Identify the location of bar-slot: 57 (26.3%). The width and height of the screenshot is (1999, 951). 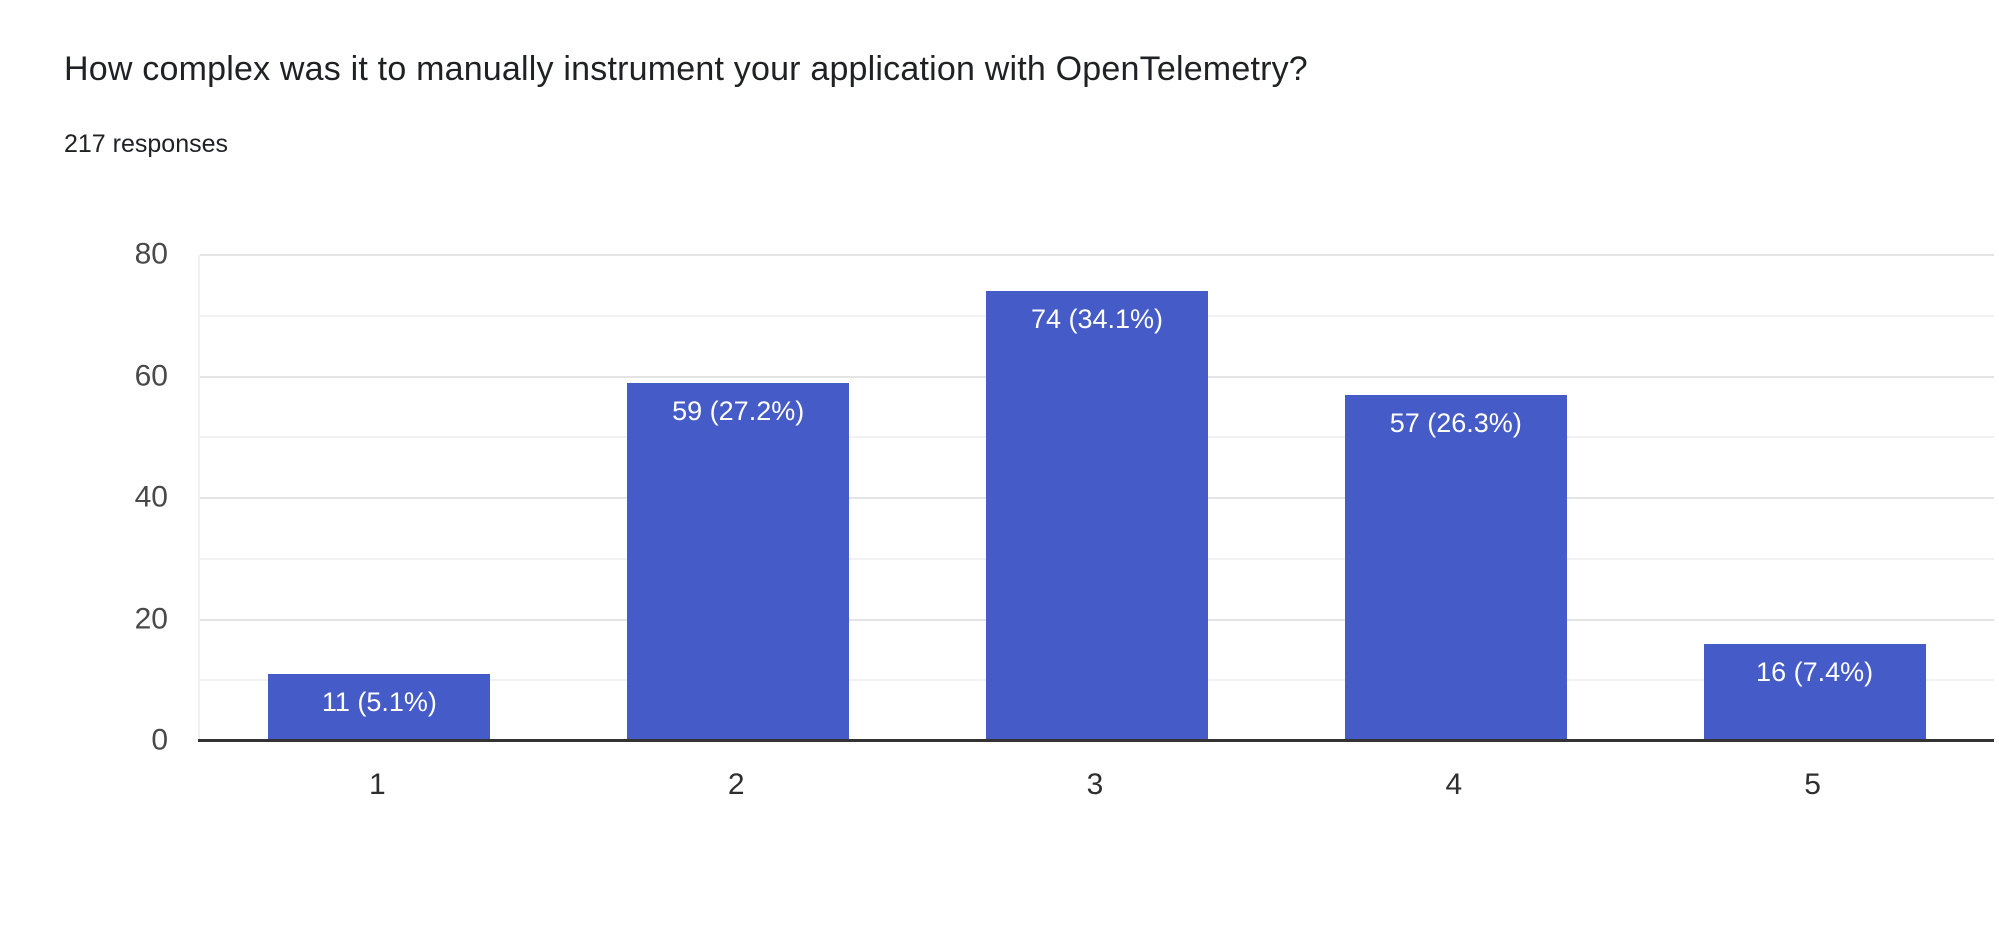
(1455, 498).